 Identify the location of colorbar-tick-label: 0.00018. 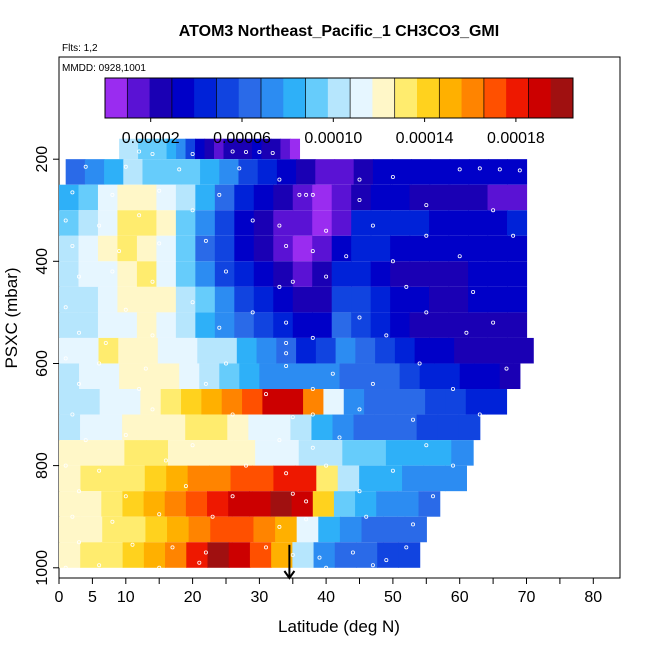
(516, 138).